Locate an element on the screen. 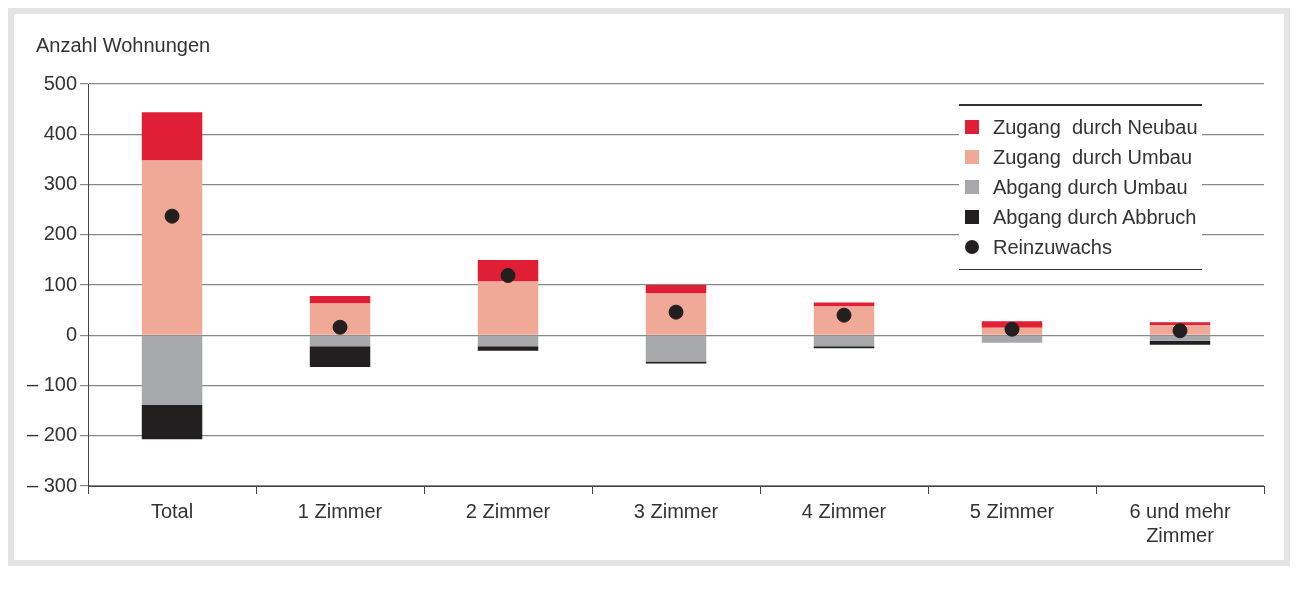 The height and width of the screenshot is (603, 1304). y-tick-label: – 200 is located at coordinates (52, 434).